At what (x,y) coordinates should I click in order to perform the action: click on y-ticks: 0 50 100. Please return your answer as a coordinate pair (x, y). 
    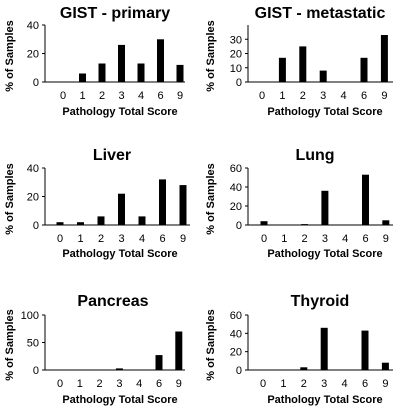
    Looking at the image, I should click on (33, 343).